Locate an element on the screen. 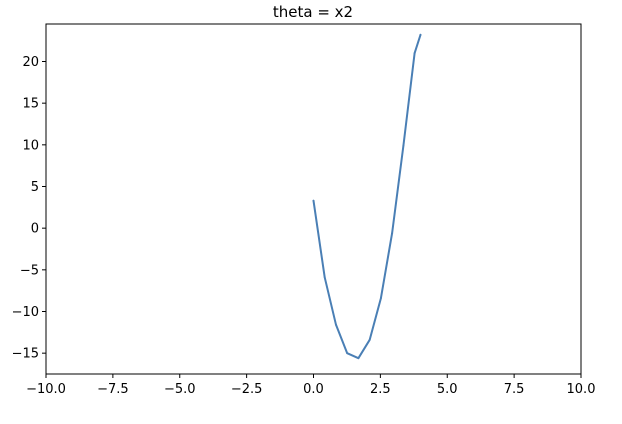 The width and height of the screenshot is (622, 424). x-tick-label: 0.0 is located at coordinates (313, 389).